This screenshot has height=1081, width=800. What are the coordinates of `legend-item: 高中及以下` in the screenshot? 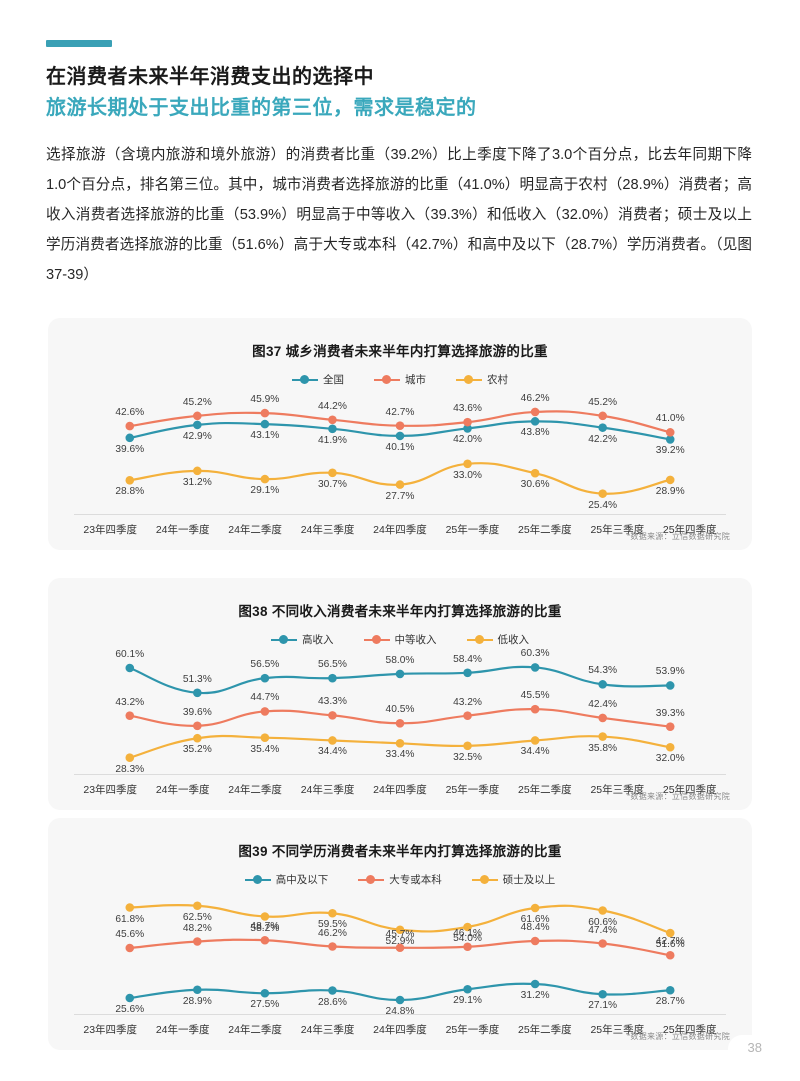 It's located at (286, 879).